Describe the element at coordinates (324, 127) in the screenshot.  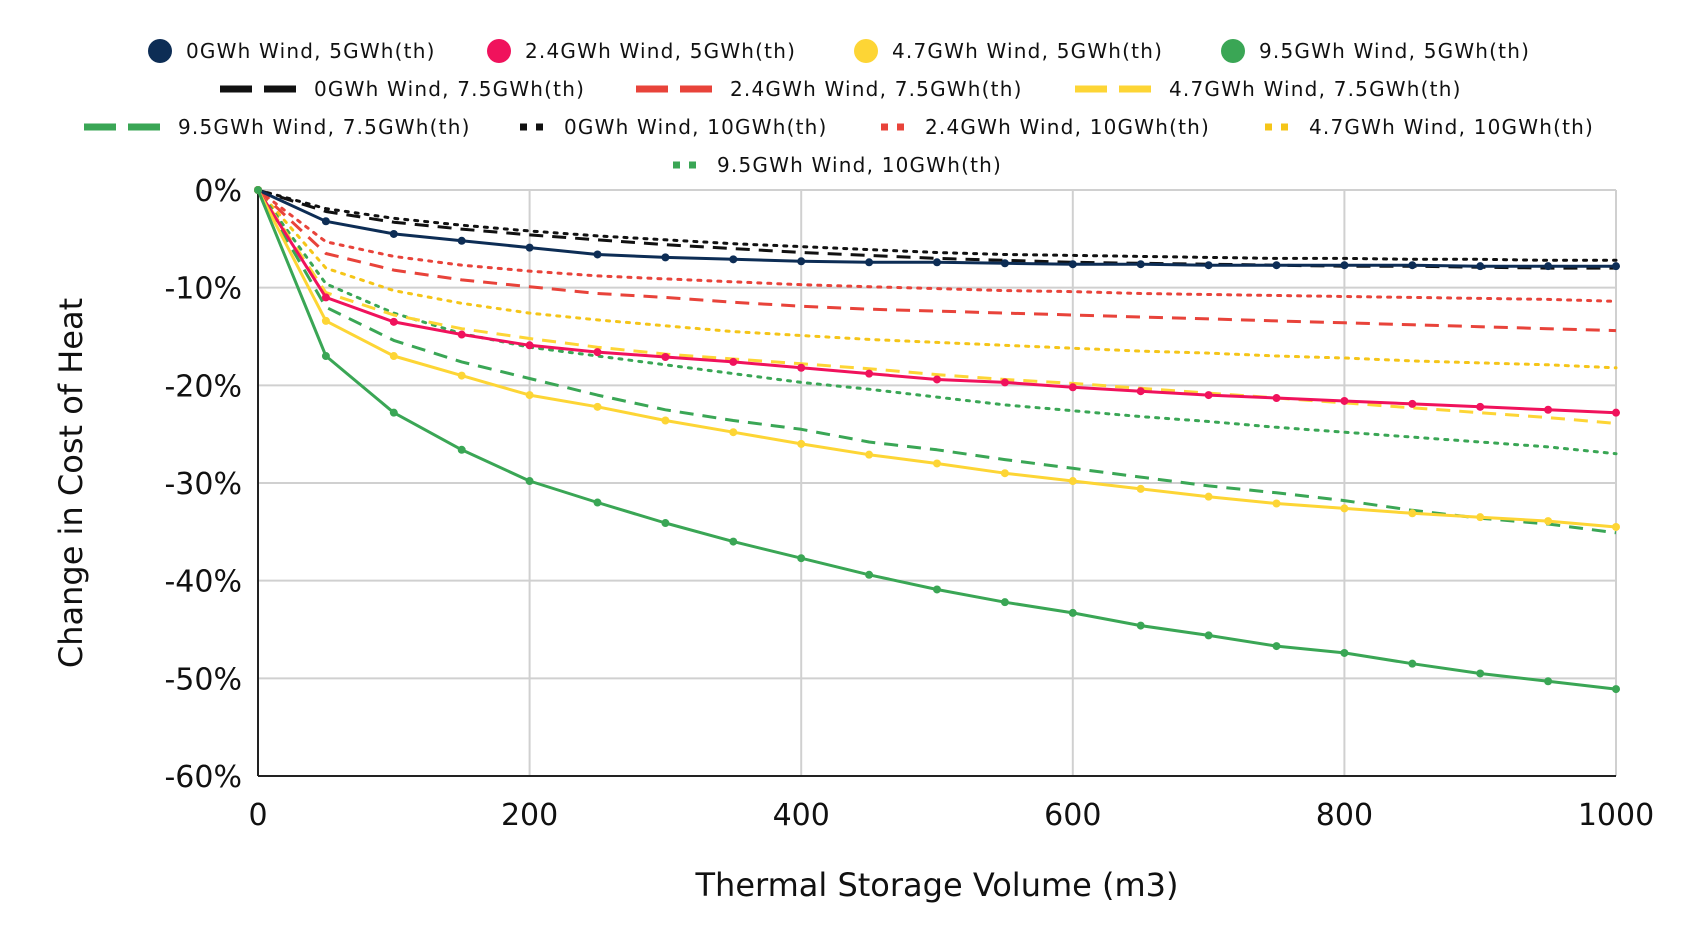
I see `legend-label: 9.5GWh Wind, 7.5GWh(th)` at that location.